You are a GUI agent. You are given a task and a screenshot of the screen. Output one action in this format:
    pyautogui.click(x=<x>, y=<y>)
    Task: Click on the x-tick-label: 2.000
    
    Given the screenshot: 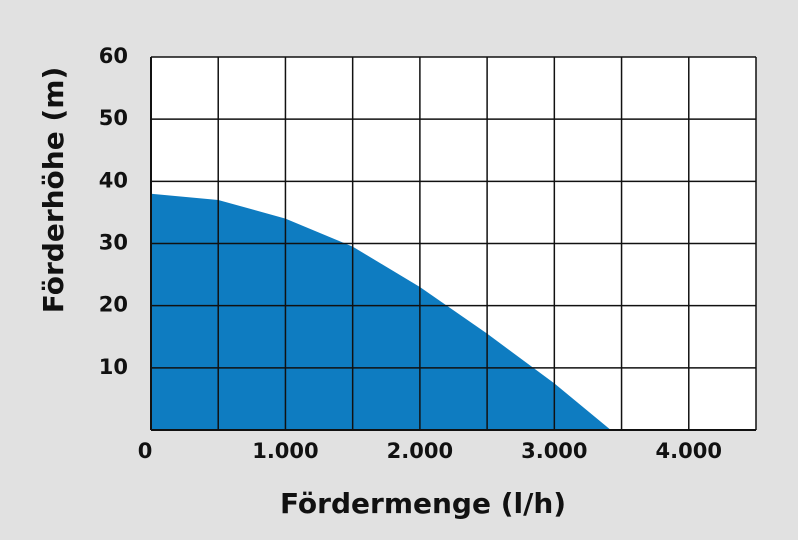 What is the action you would take?
    pyautogui.click(x=420, y=451)
    